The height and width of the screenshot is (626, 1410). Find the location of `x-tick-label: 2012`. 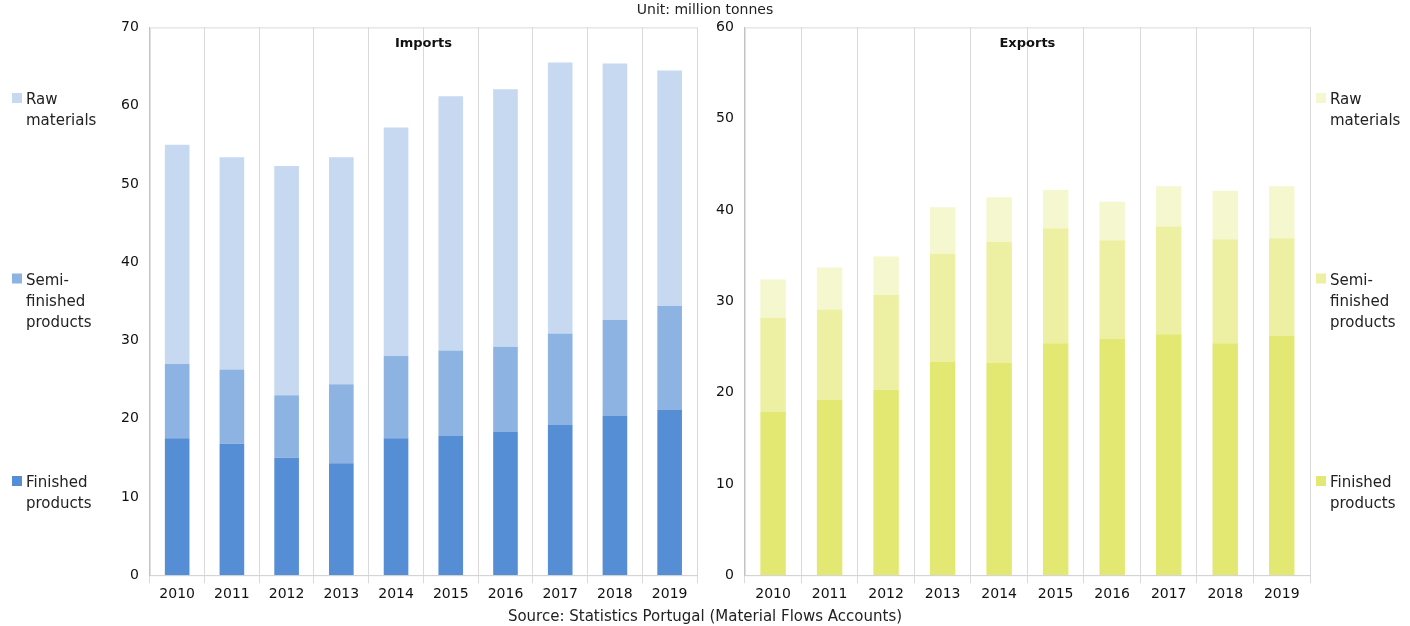

x-tick-label: 2012 is located at coordinates (886, 593).